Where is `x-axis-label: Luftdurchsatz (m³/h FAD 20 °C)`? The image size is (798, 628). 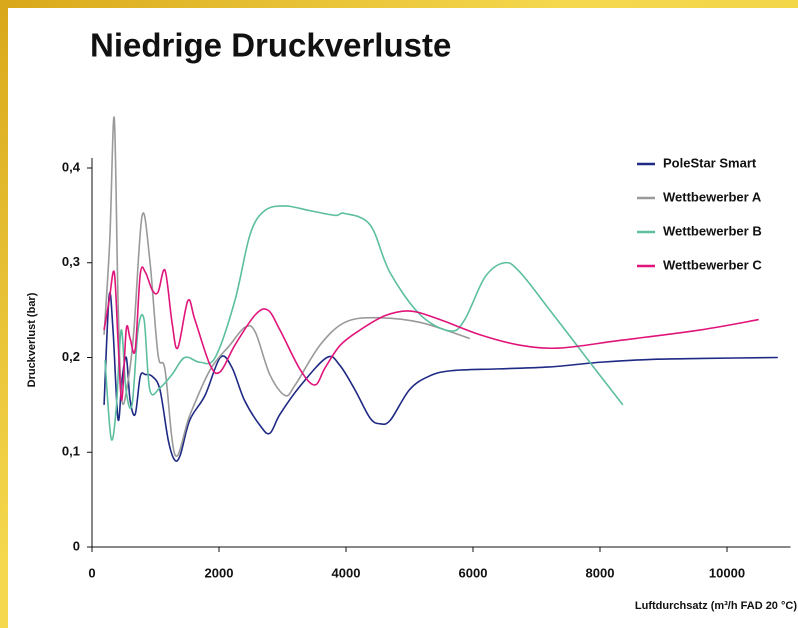
x-axis-label: Luftdurchsatz (m³/h FAD 20 °C) is located at coordinates (716, 606).